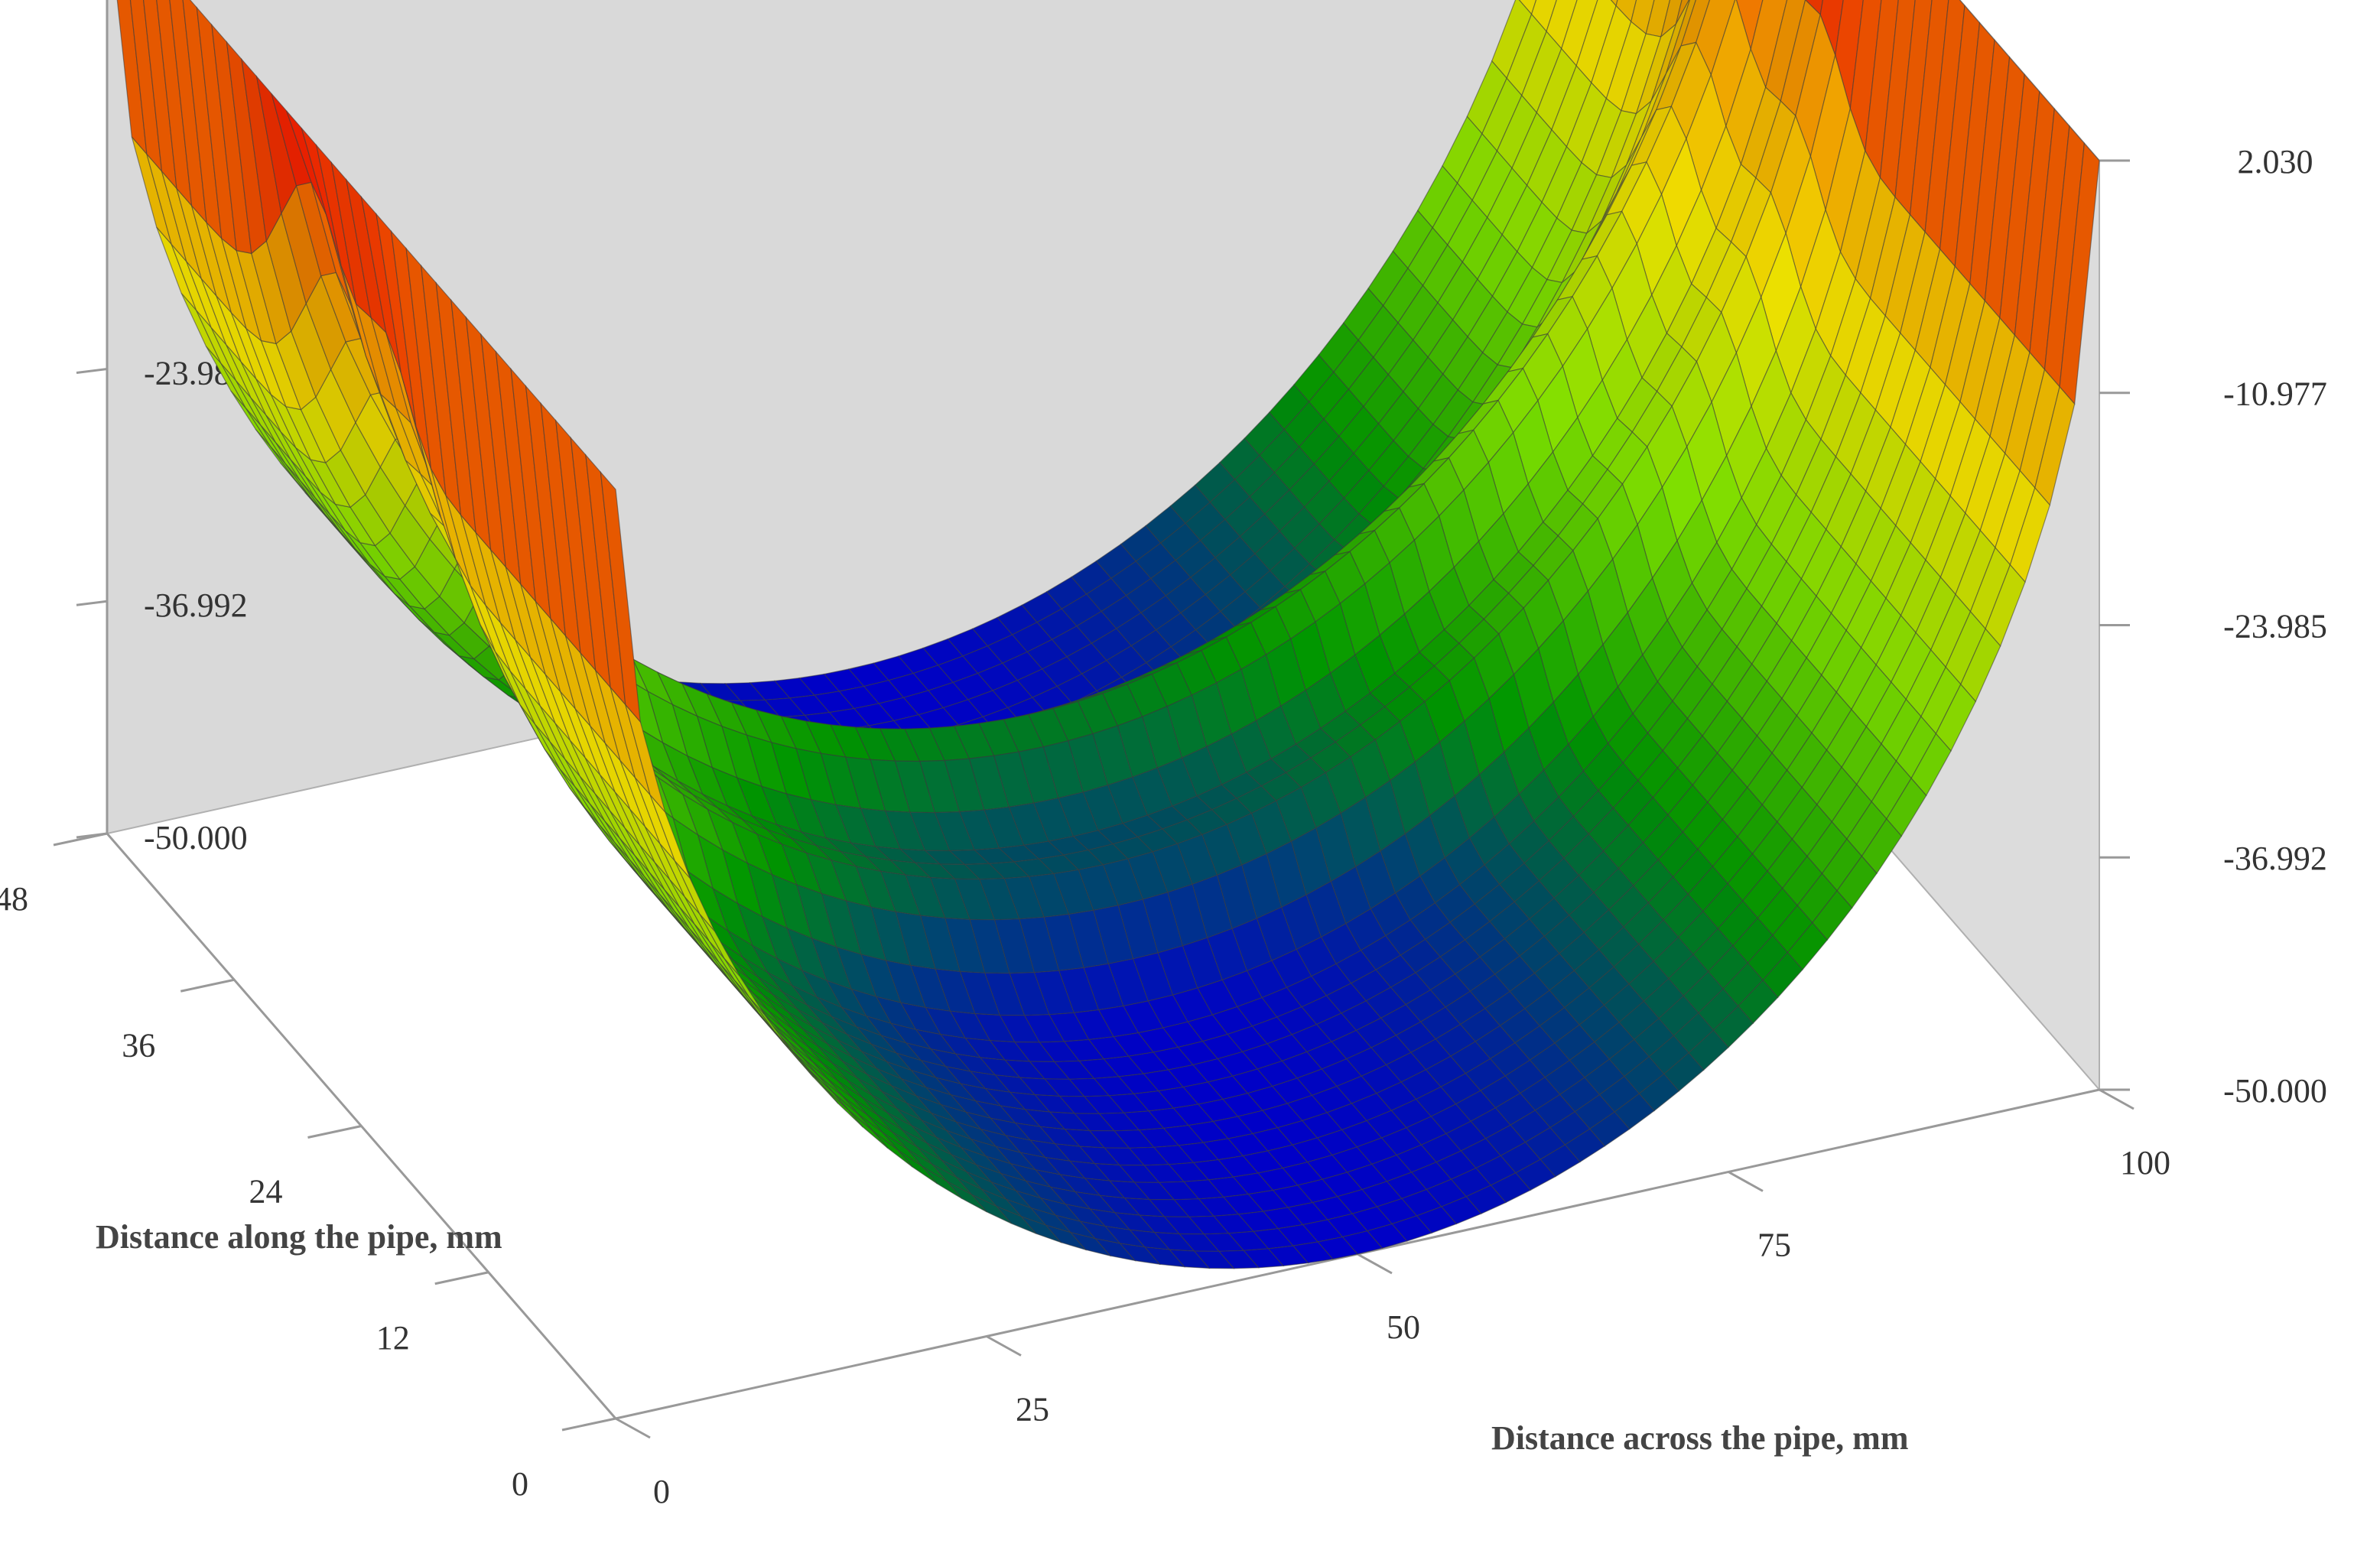 This screenshot has height=1547, width=2380. Describe the element at coordinates (1699, 1438) in the screenshot. I see `x-axis-title: Distance across the pipe, mm` at that location.